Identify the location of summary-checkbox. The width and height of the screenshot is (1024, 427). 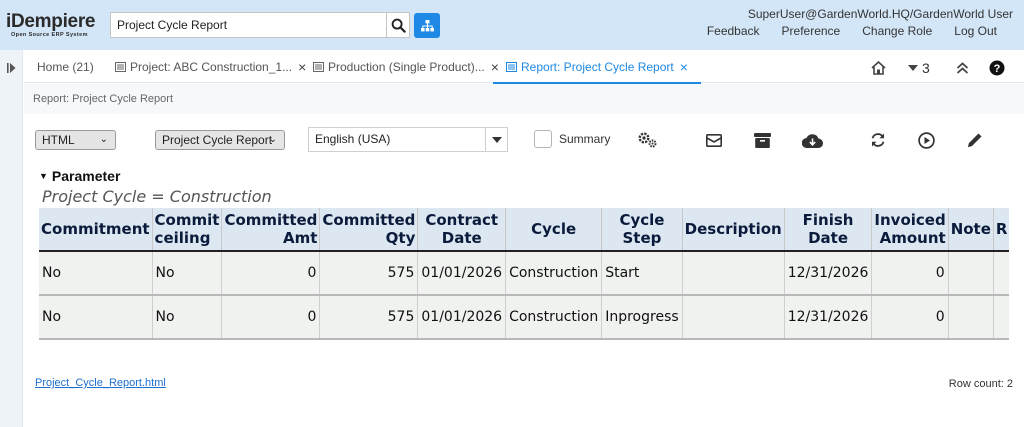
(543, 139).